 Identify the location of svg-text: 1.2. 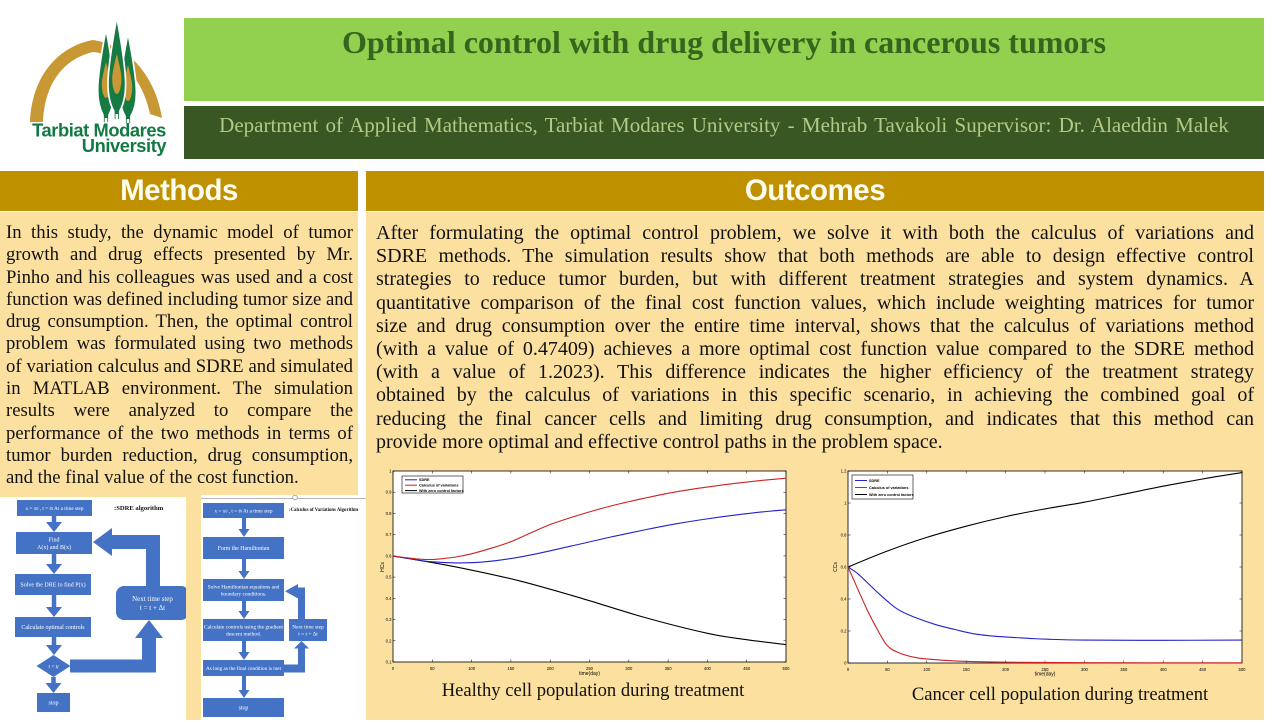
(844, 471).